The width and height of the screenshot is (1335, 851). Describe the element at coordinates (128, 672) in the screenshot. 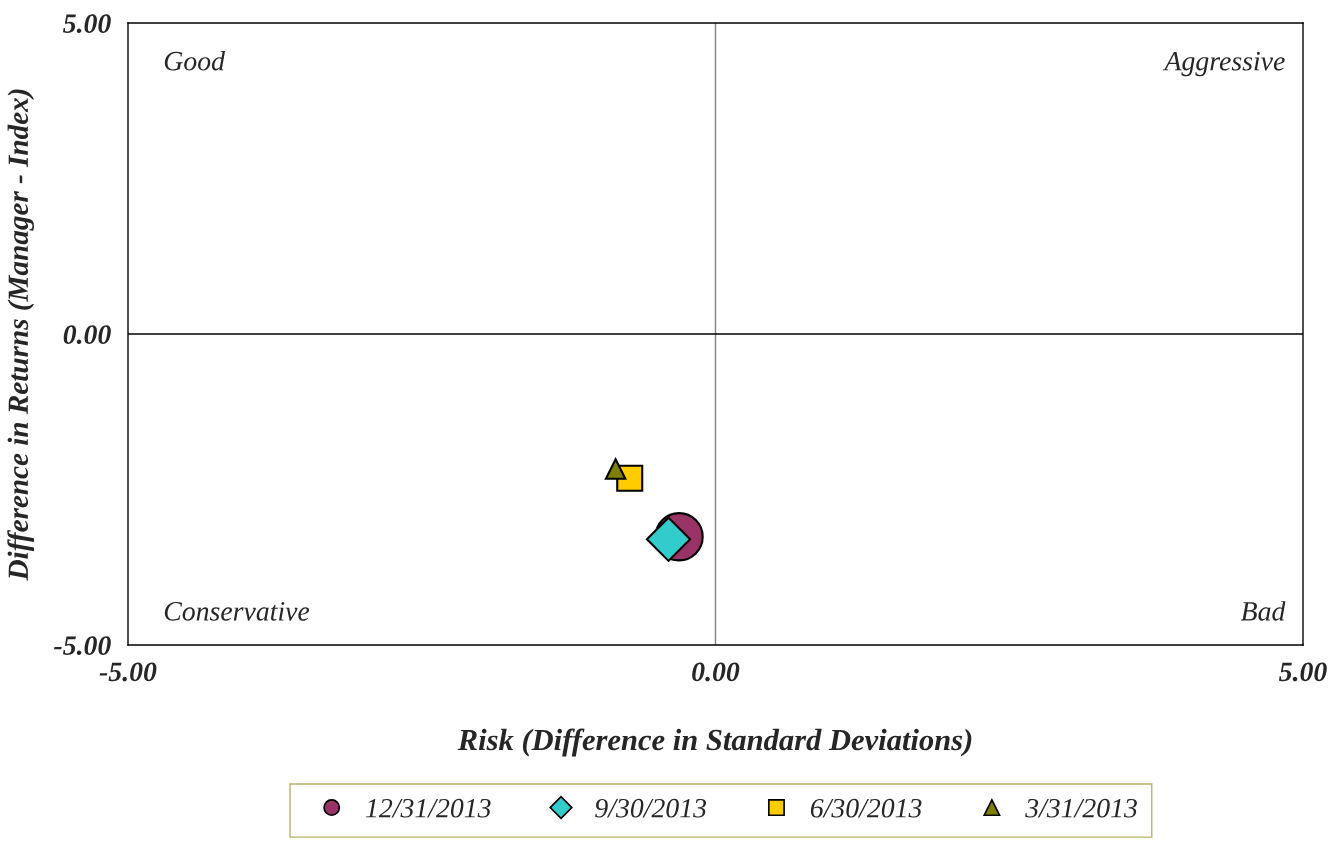

I see `x-tick-label: -5.00` at that location.